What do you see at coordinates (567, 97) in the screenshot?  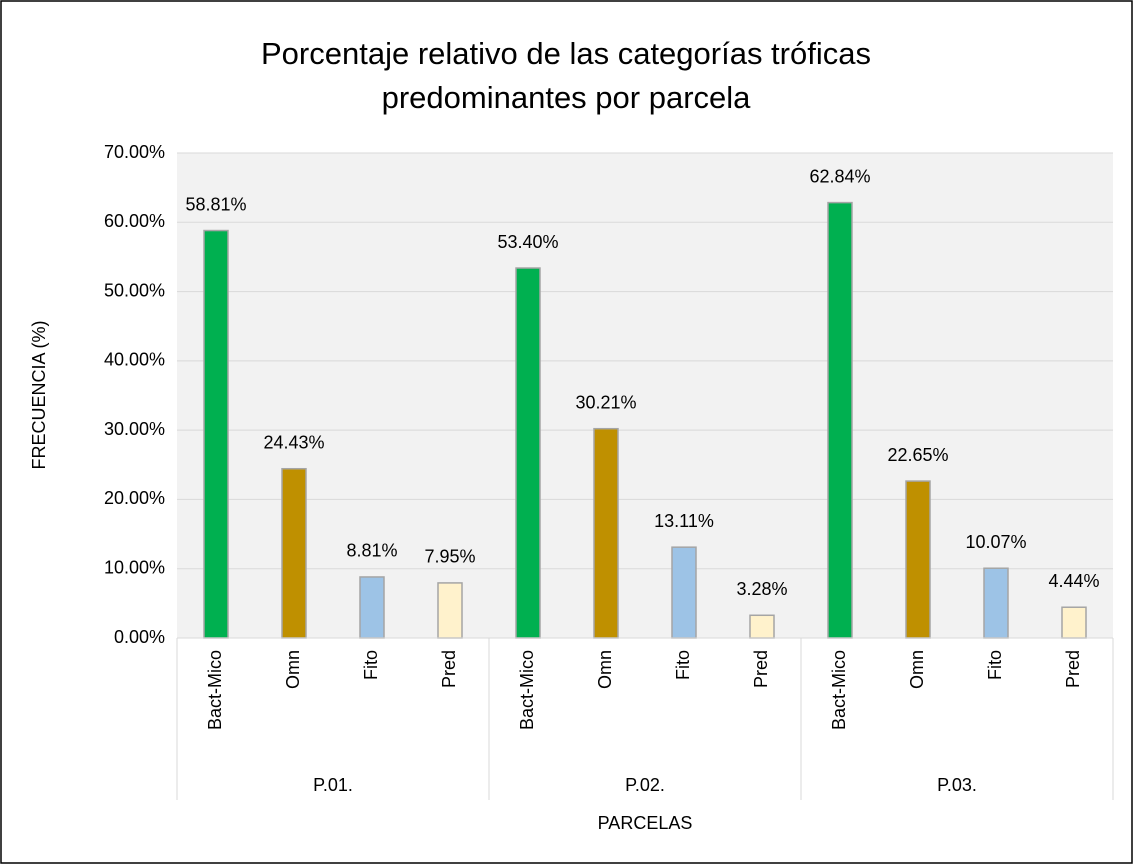 I see `chart-title: predominantes por parcela` at bounding box center [567, 97].